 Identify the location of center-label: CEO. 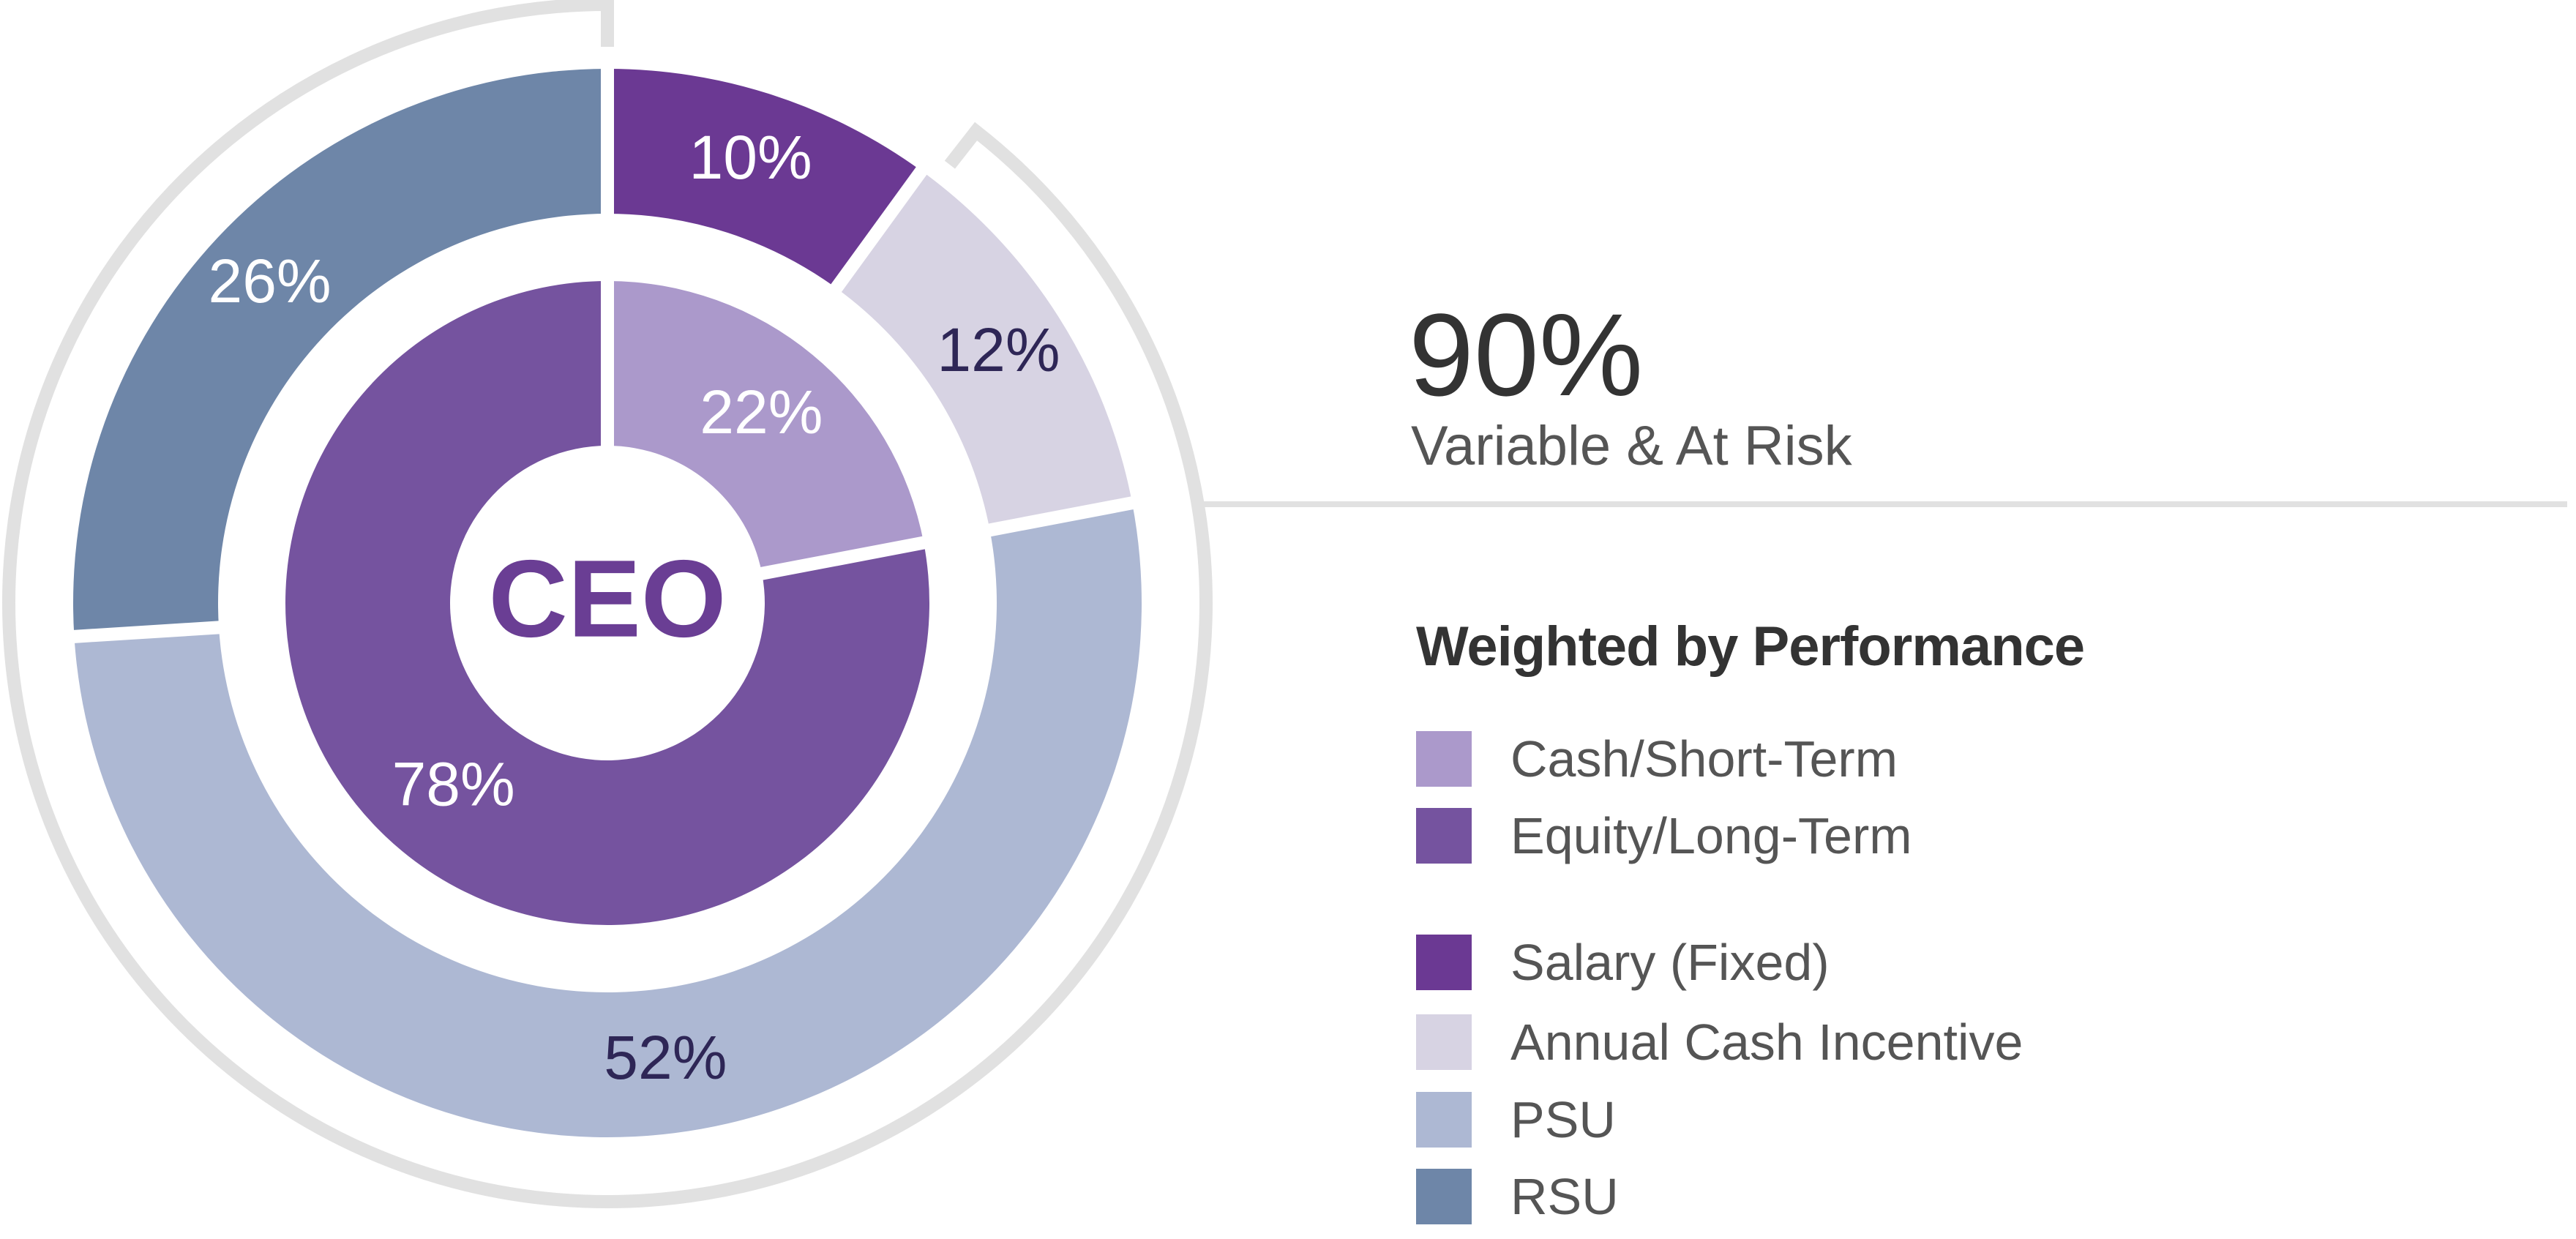
(607, 599).